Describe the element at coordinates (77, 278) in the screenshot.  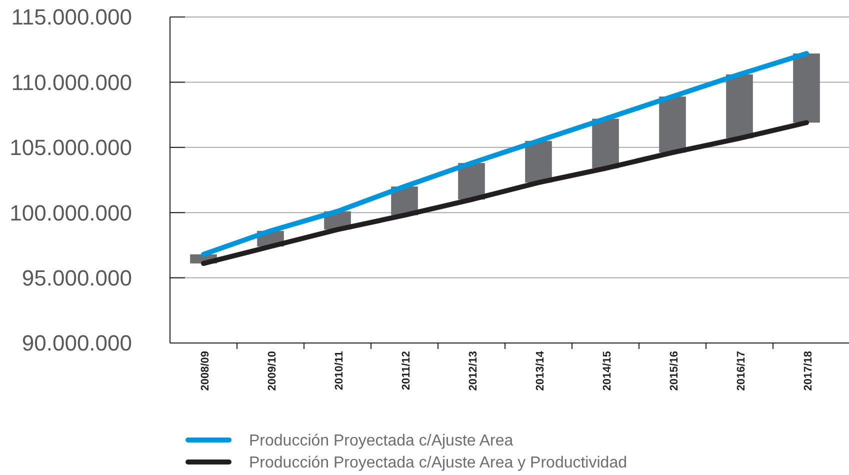
I see `y-tick-label: 95.000.000` at that location.